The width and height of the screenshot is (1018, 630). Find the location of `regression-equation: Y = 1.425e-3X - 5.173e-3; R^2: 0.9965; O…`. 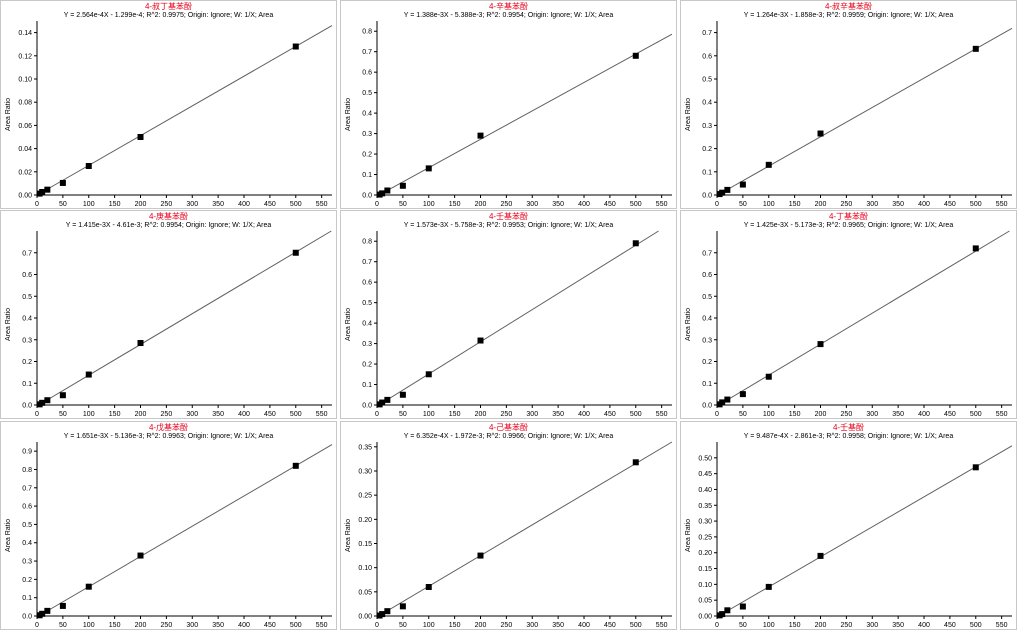

regression-equation: Y = 1.425e-3X - 5.173e-3; R^2: 0.9965; O… is located at coordinates (848, 225).